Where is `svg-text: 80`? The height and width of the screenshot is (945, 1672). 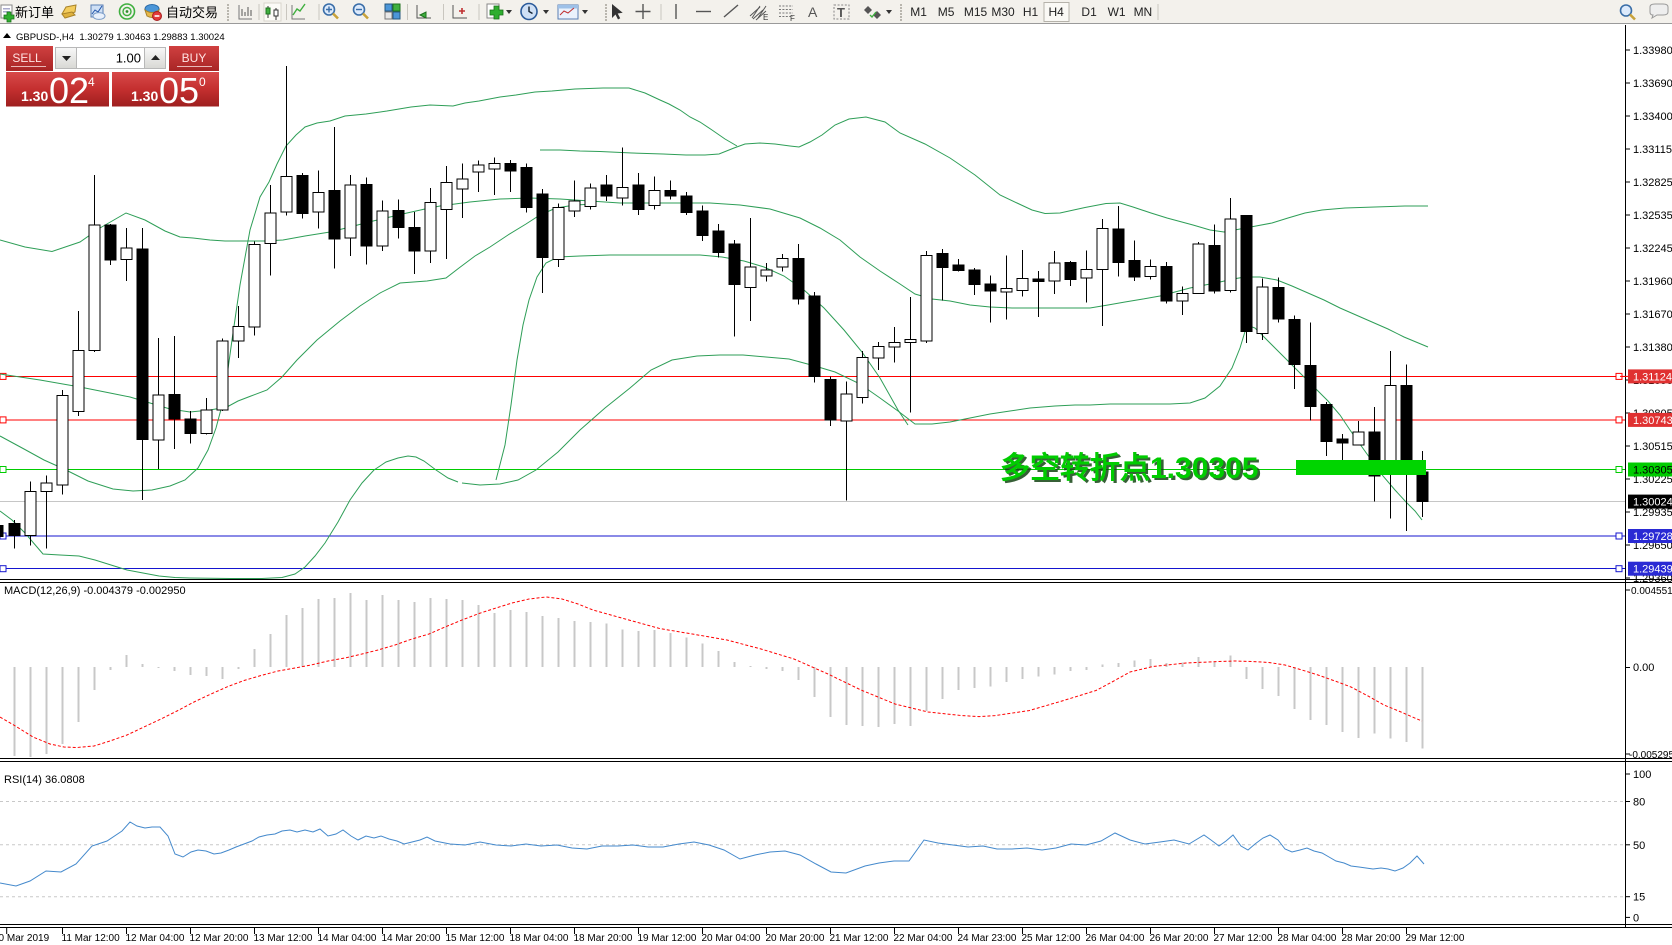
svg-text: 80 is located at coordinates (1639, 803).